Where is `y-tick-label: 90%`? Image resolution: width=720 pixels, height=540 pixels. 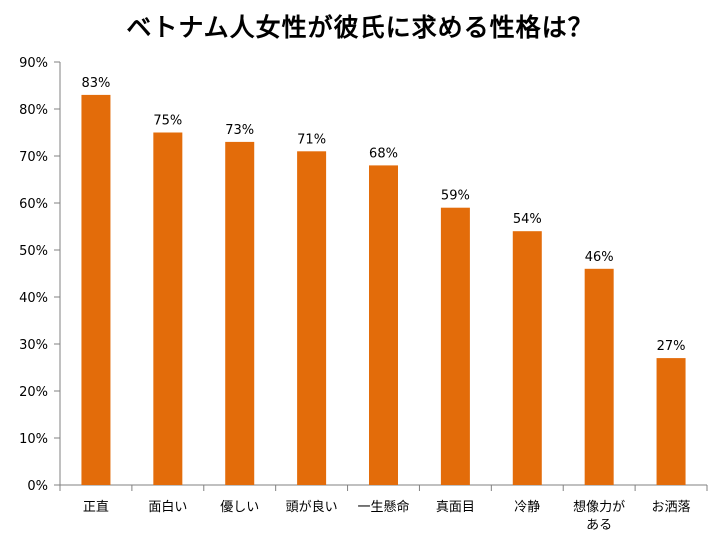 y-tick-label: 90% is located at coordinates (33, 63).